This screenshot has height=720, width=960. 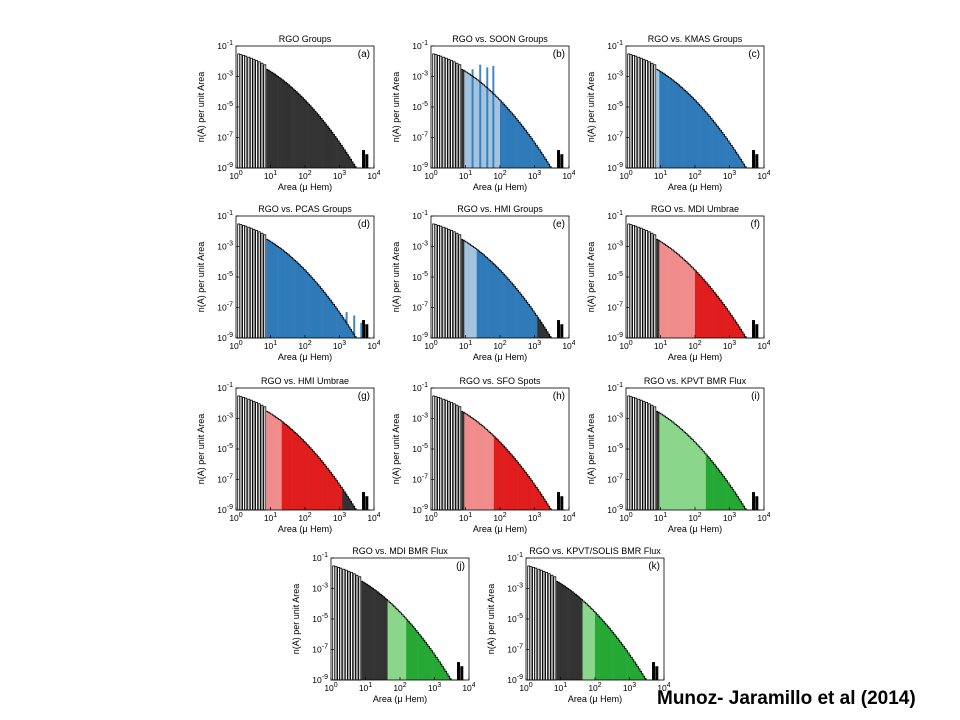 What do you see at coordinates (339, 517) in the screenshot?
I see `x-tick-label: 10³` at bounding box center [339, 517].